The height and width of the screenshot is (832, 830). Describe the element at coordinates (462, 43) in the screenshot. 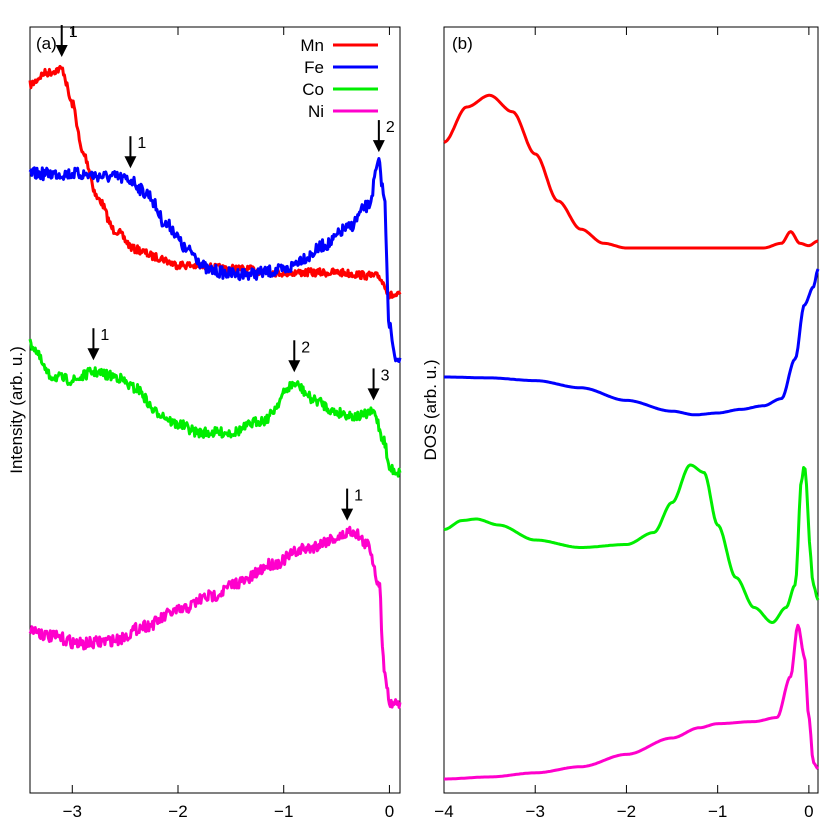

I see `panel-b-label: (b)` at that location.